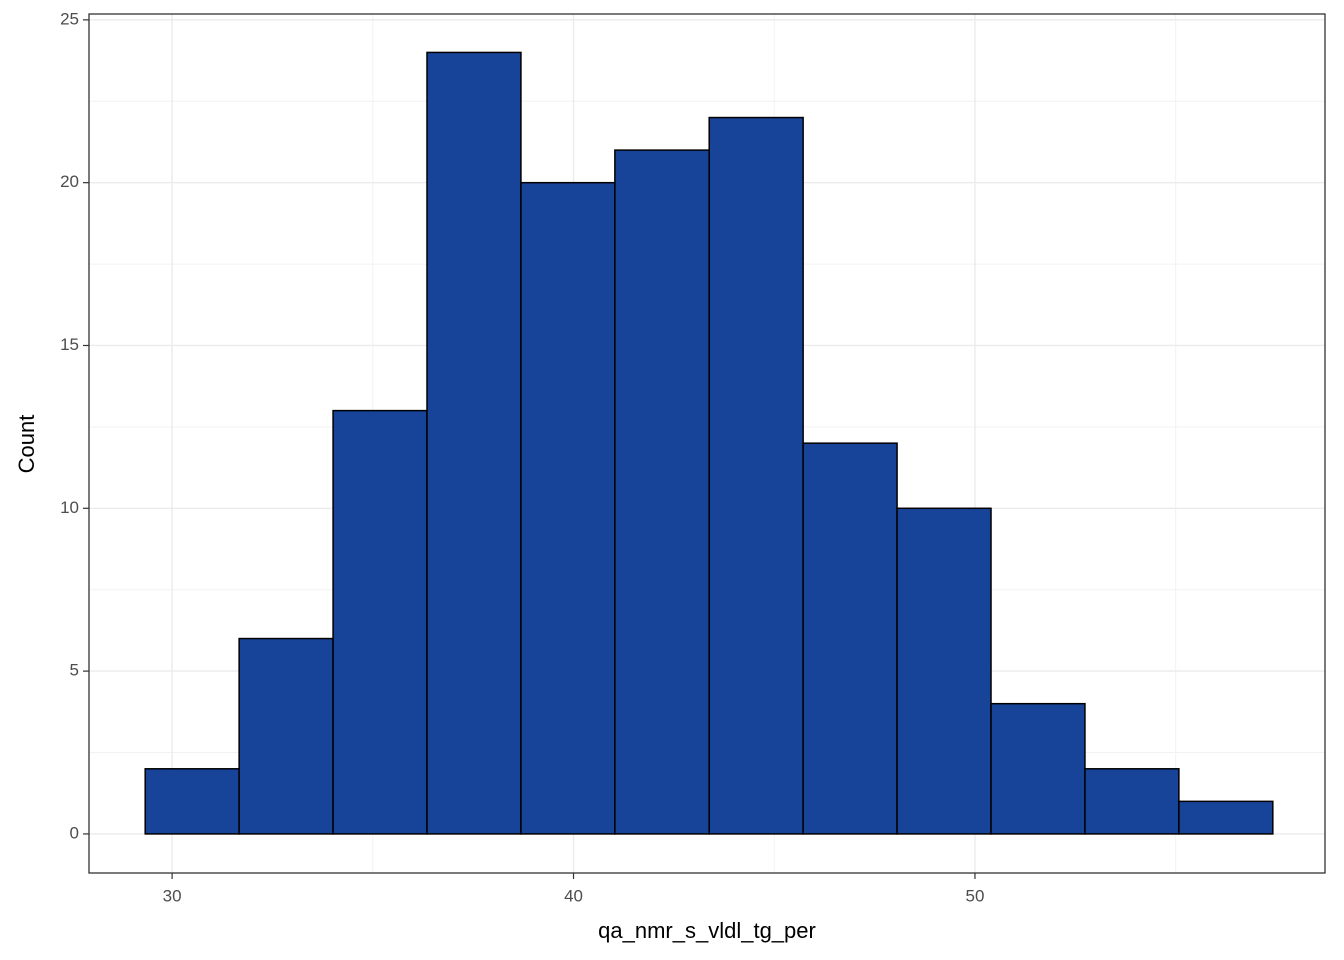 The width and height of the screenshot is (1344, 960). I want to click on x-tick-label: 40, so click(573, 895).